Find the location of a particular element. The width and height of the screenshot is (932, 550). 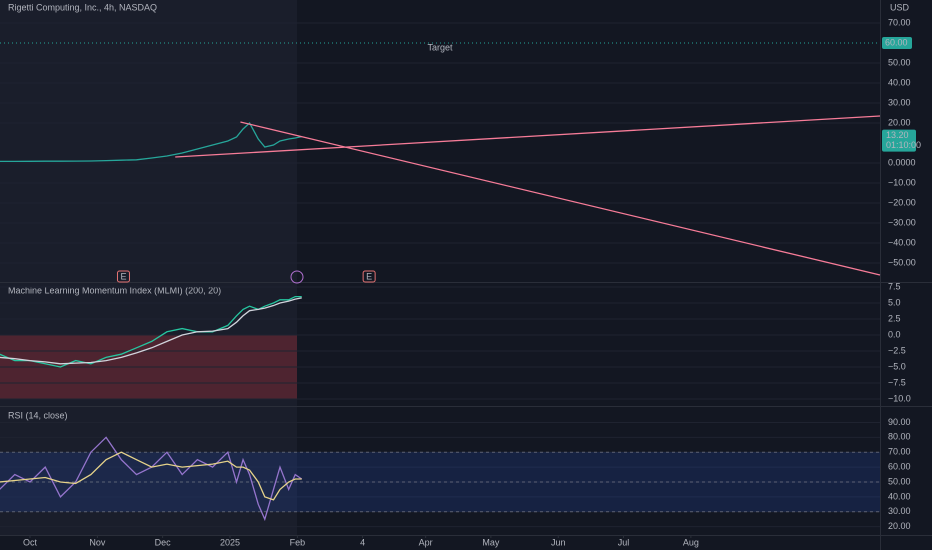

y-tick-label: 2.5 is located at coordinates (894, 318).